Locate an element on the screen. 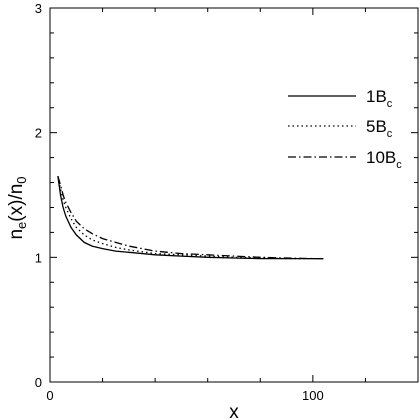 Image resolution: width=420 pixels, height=420 pixels. legend-label: 10Bc is located at coordinates (384, 159).